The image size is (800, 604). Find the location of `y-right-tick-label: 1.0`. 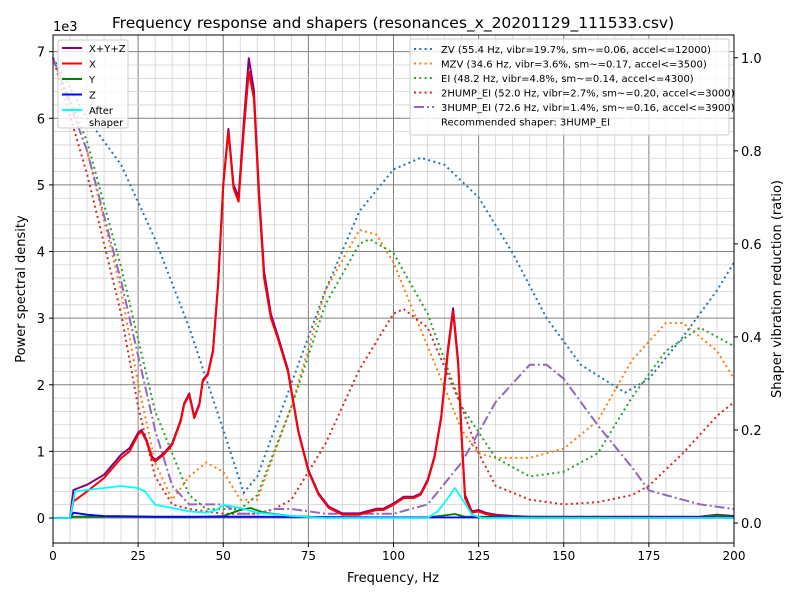

y-right-tick-label: 1.0 is located at coordinates (751, 59).